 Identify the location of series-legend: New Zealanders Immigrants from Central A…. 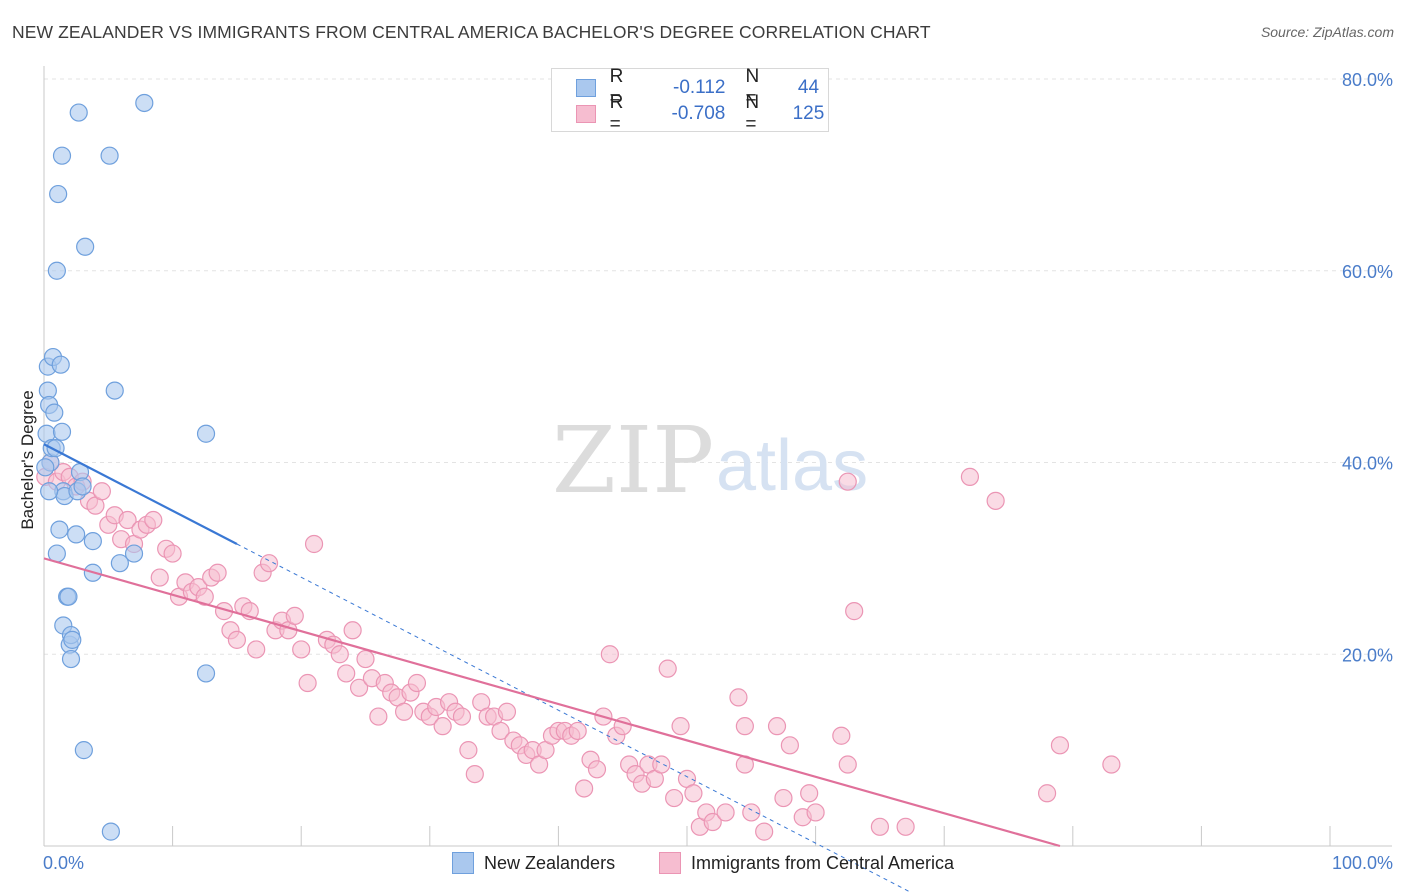
(703, 864).